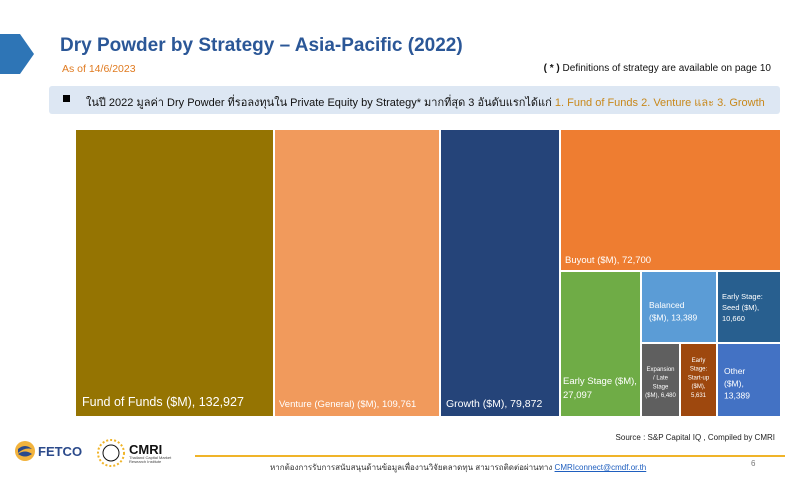 This screenshot has width=811, height=500. I want to click on treemap-label-1: Fund of Funds ($M), 132,927, so click(163, 402).